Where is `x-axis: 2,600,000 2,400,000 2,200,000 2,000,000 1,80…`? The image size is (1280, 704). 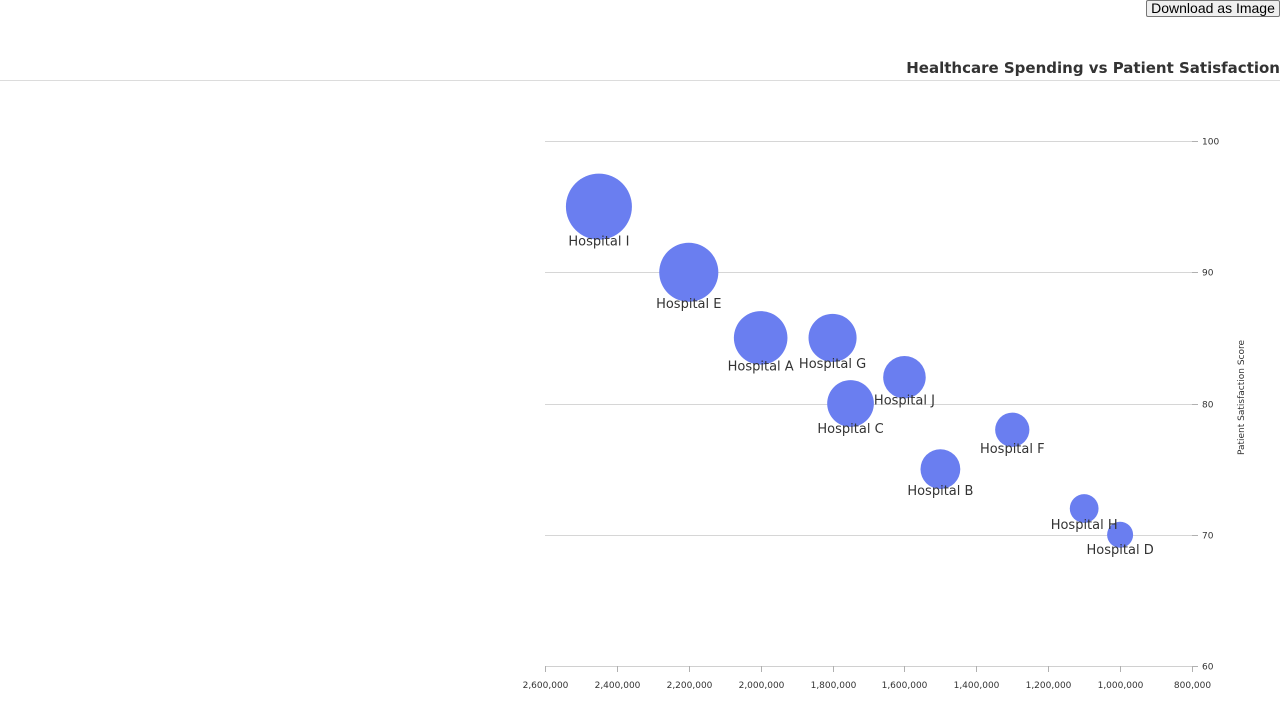
x-axis: 2,600,000 2,400,000 2,200,000 2,000,000 1,80… is located at coordinates (867, 678).